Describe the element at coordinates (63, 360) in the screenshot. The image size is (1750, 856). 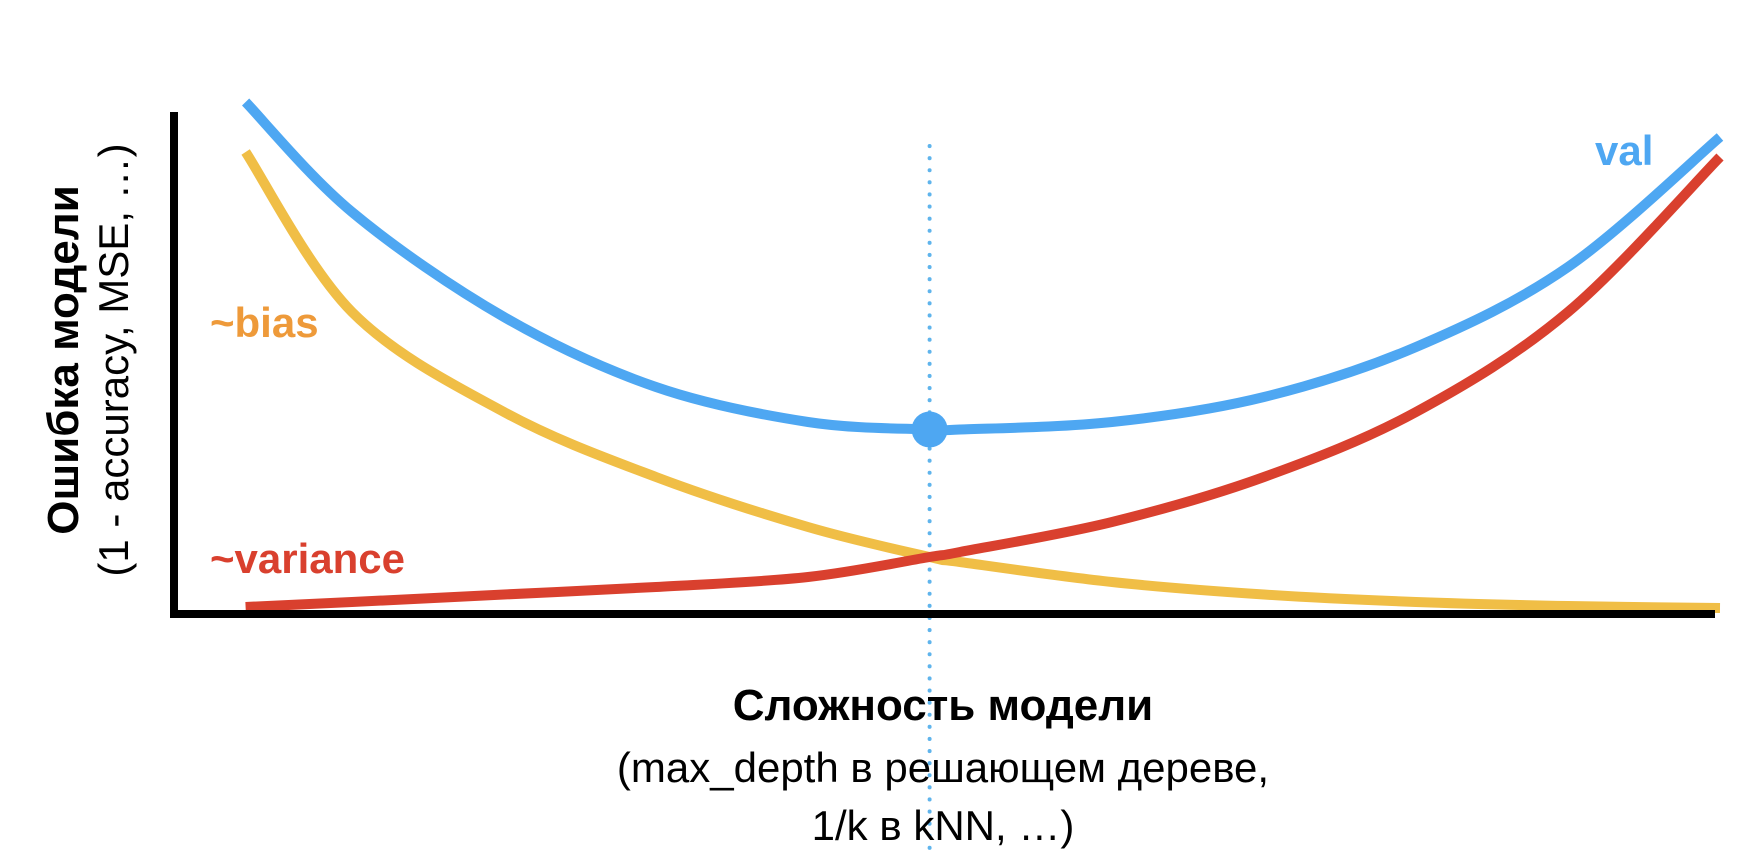
I see `y-axis-label: Ошибка модели` at that location.